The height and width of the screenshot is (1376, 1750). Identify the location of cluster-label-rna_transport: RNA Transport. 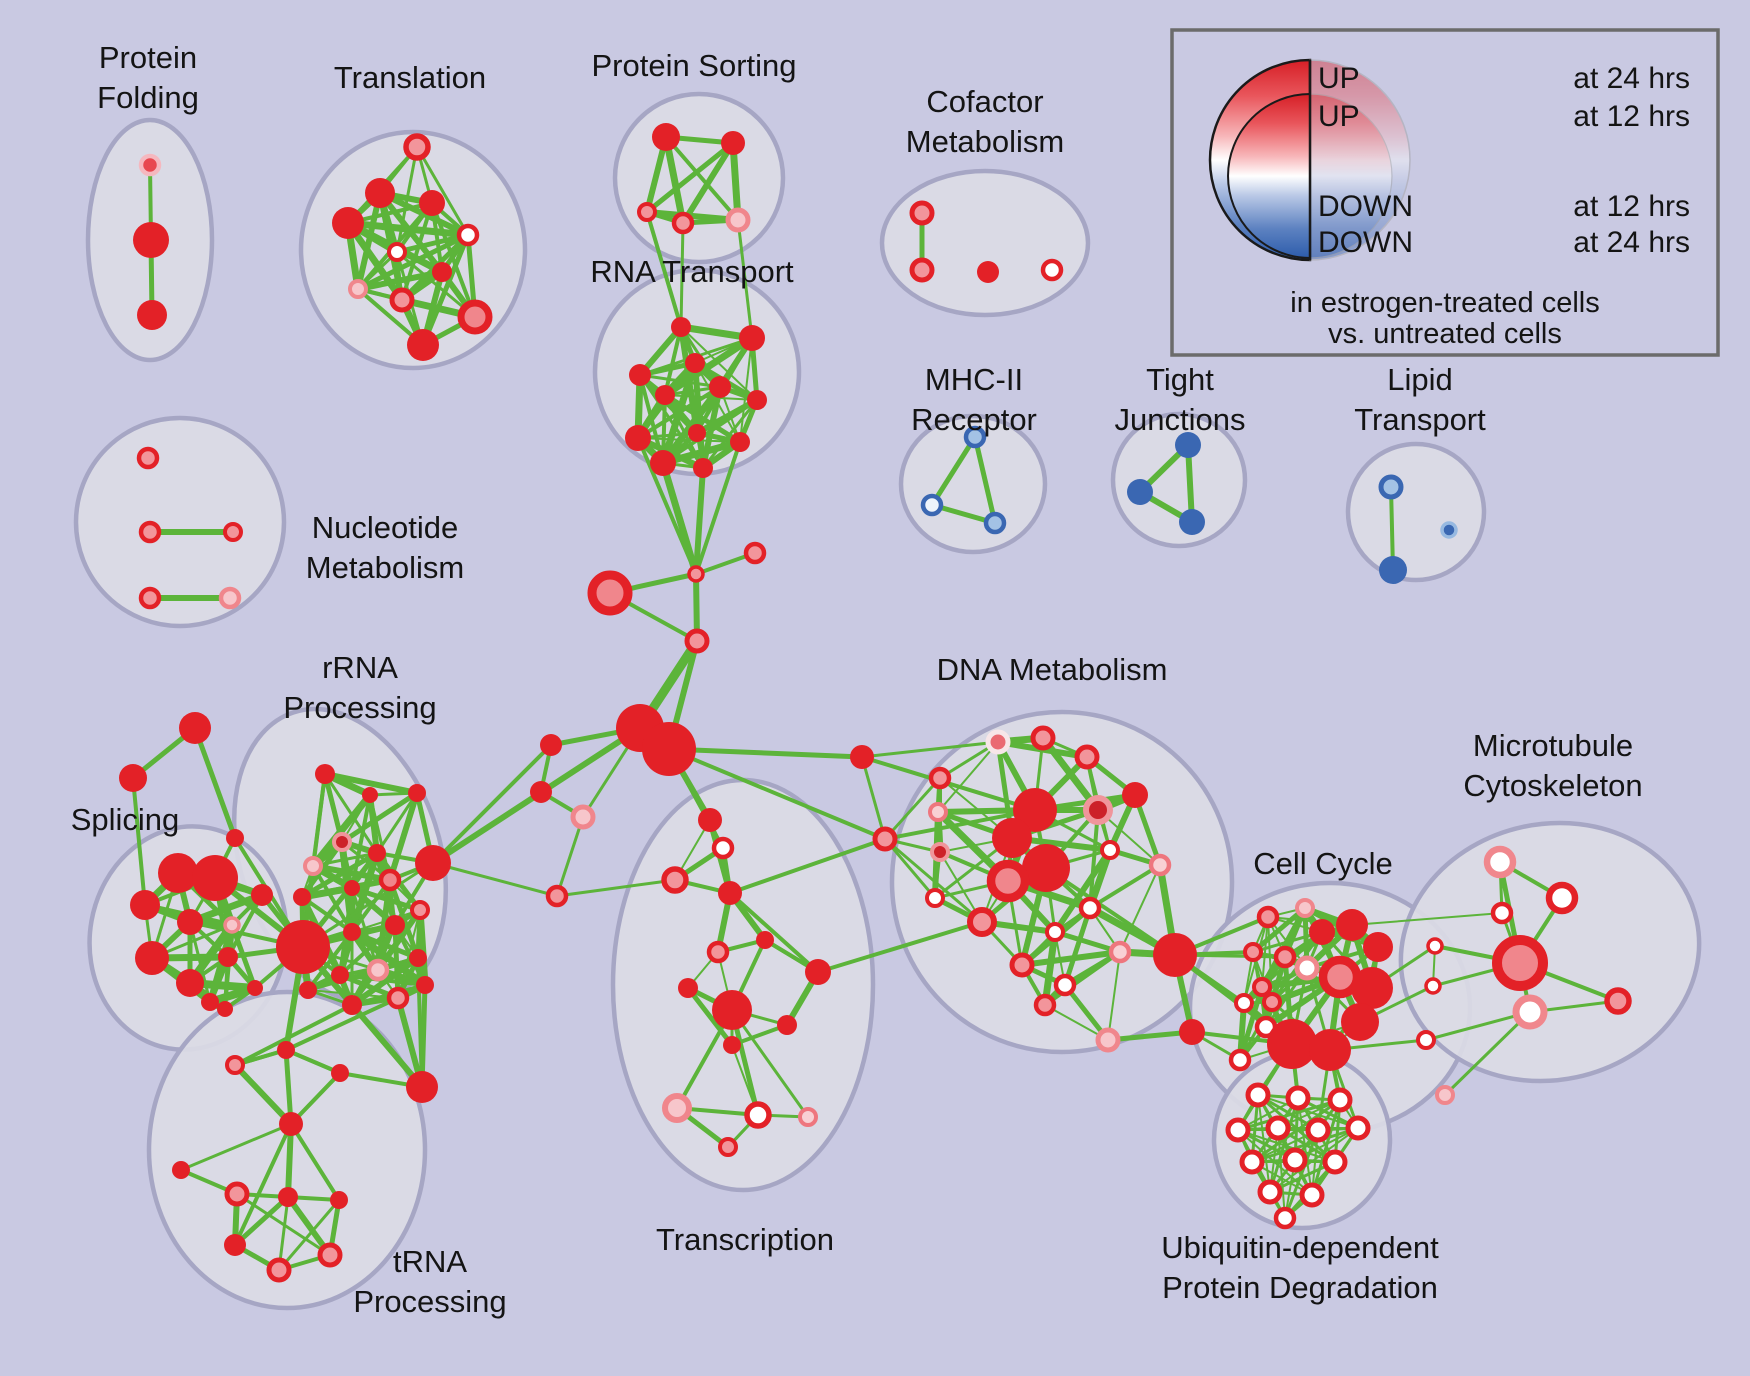
(692, 271).